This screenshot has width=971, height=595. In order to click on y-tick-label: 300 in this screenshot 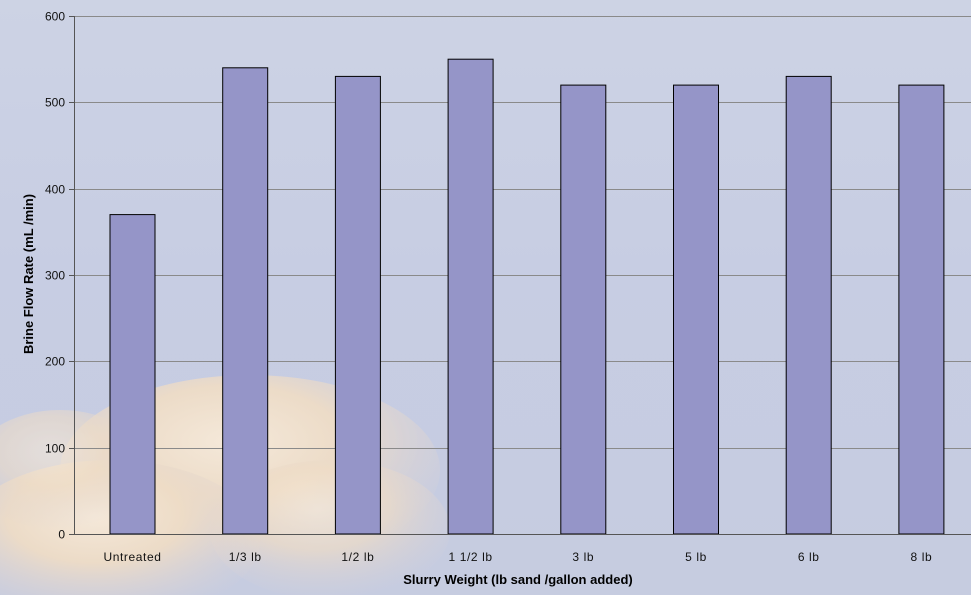, I will do `click(55, 276)`.